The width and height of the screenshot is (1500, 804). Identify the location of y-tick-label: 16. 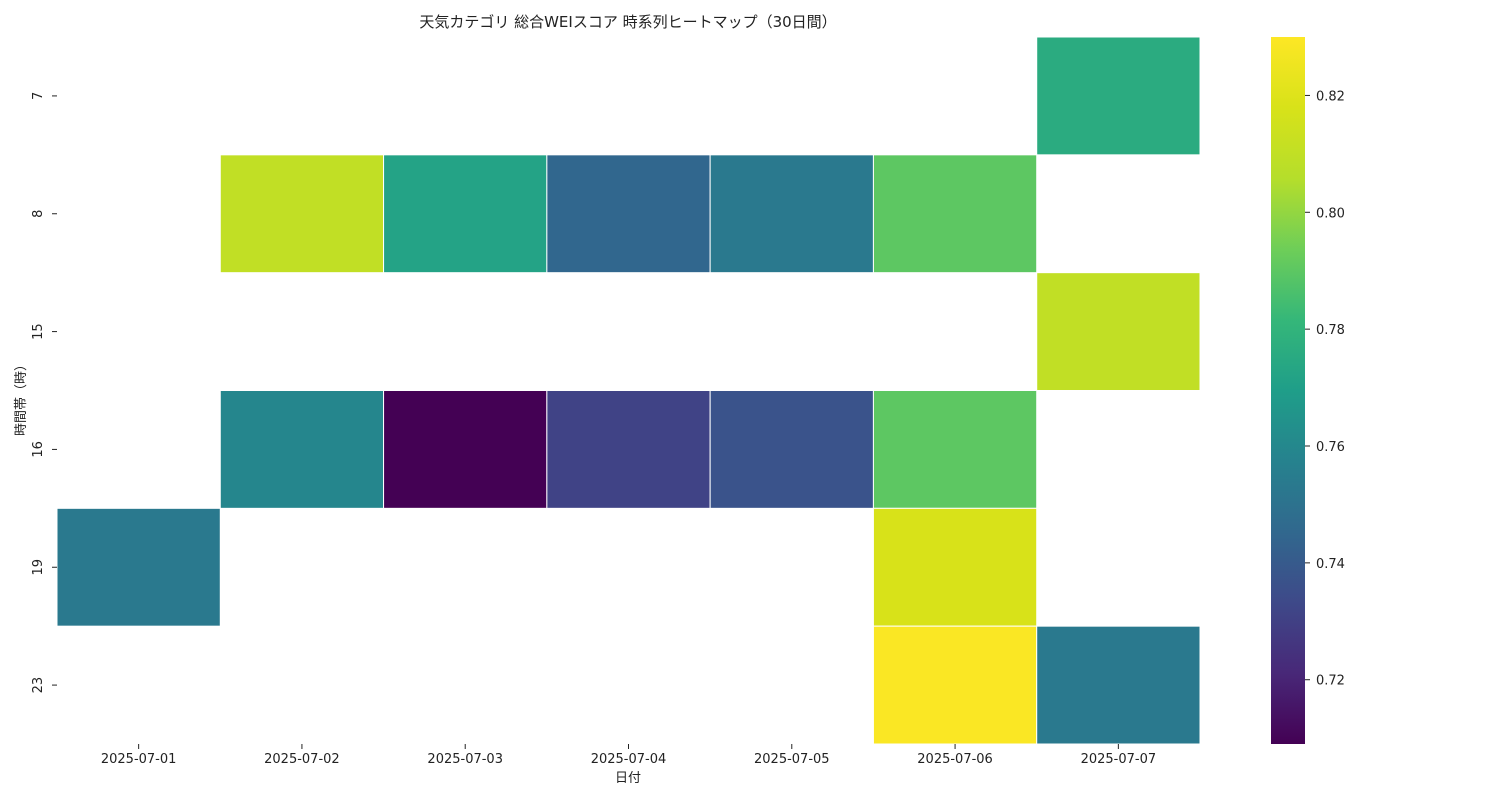
(38, 449).